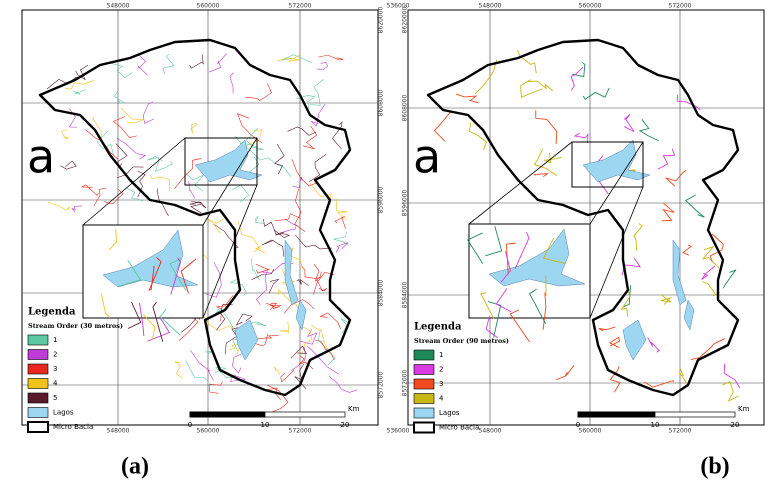 This screenshot has width=770, height=484. I want to click on scale-label: 10, so click(655, 425).